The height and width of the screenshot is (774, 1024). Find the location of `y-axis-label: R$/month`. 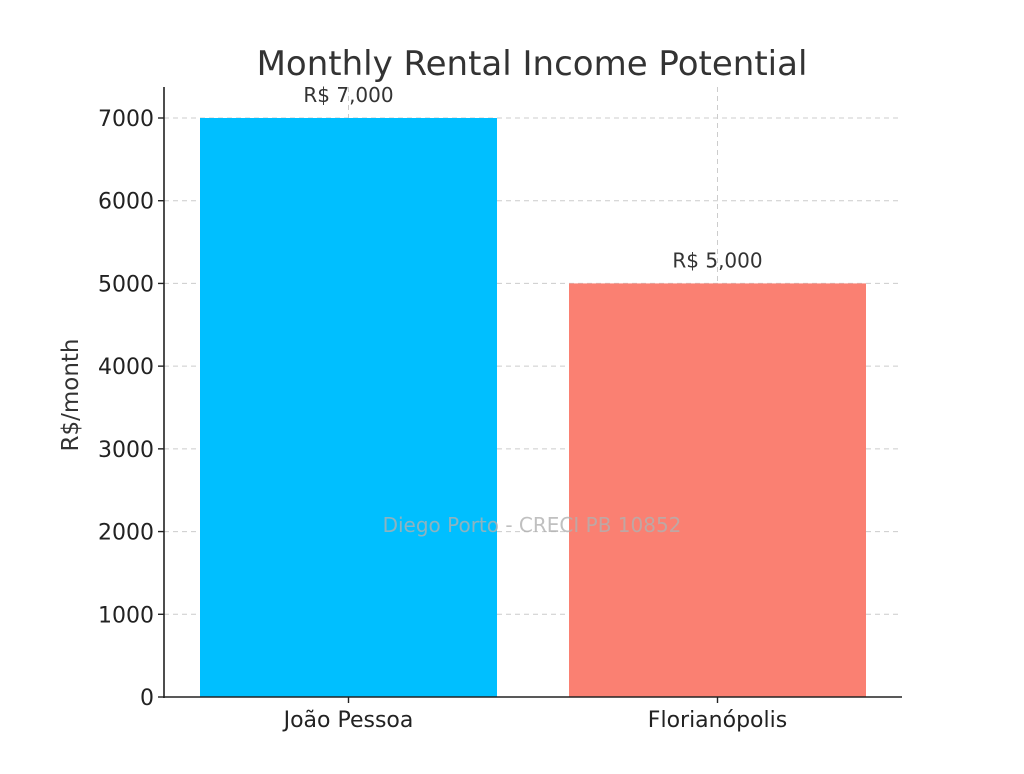

y-axis-label: R$/month is located at coordinates (71, 394).